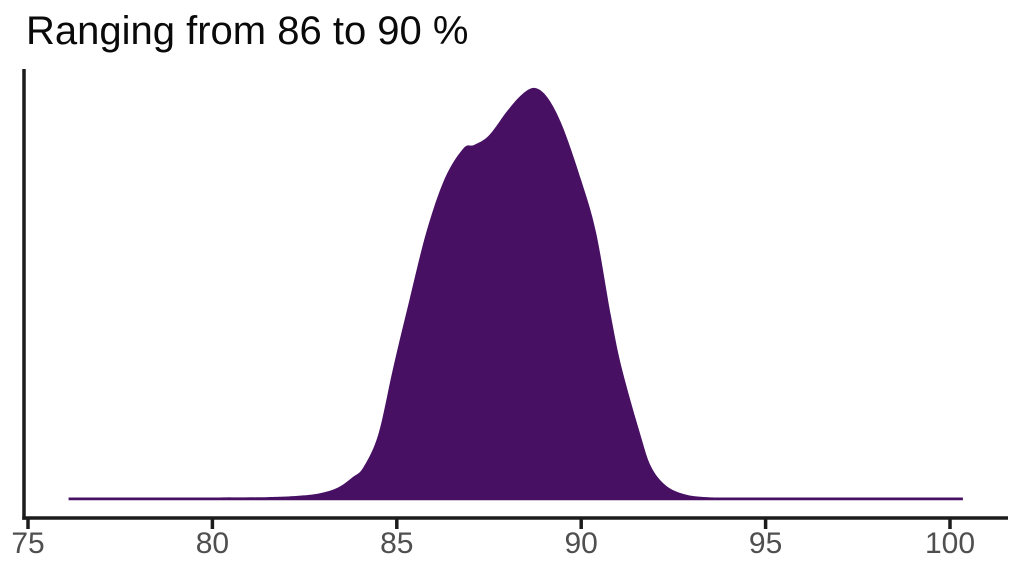 This screenshot has height=576, width=1024. Describe the element at coordinates (212, 543) in the screenshot. I see `x-axis-tick-label: 80` at that location.